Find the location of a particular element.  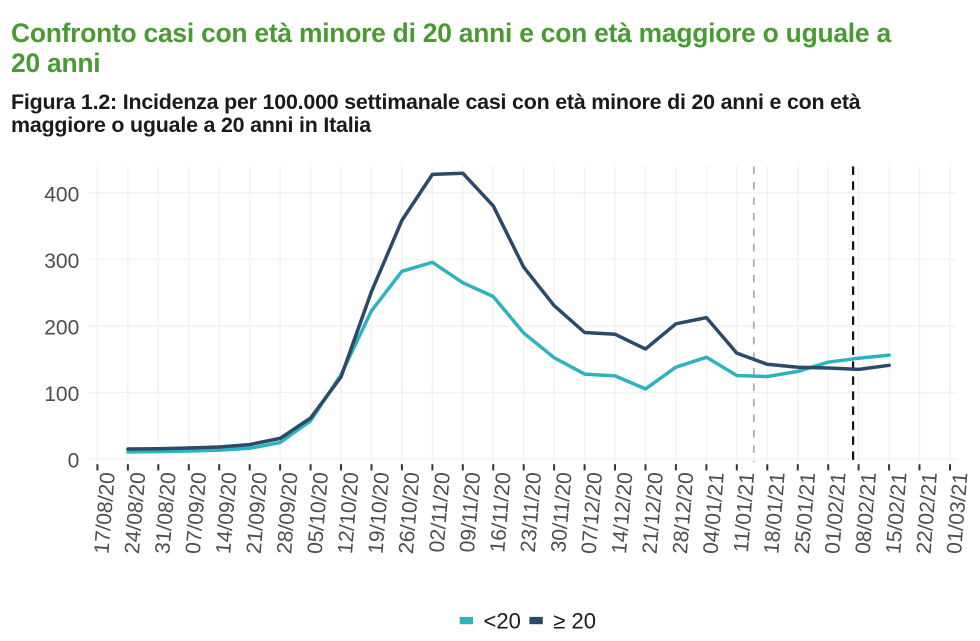

svg-text: 07/12/20 is located at coordinates (592, 512).